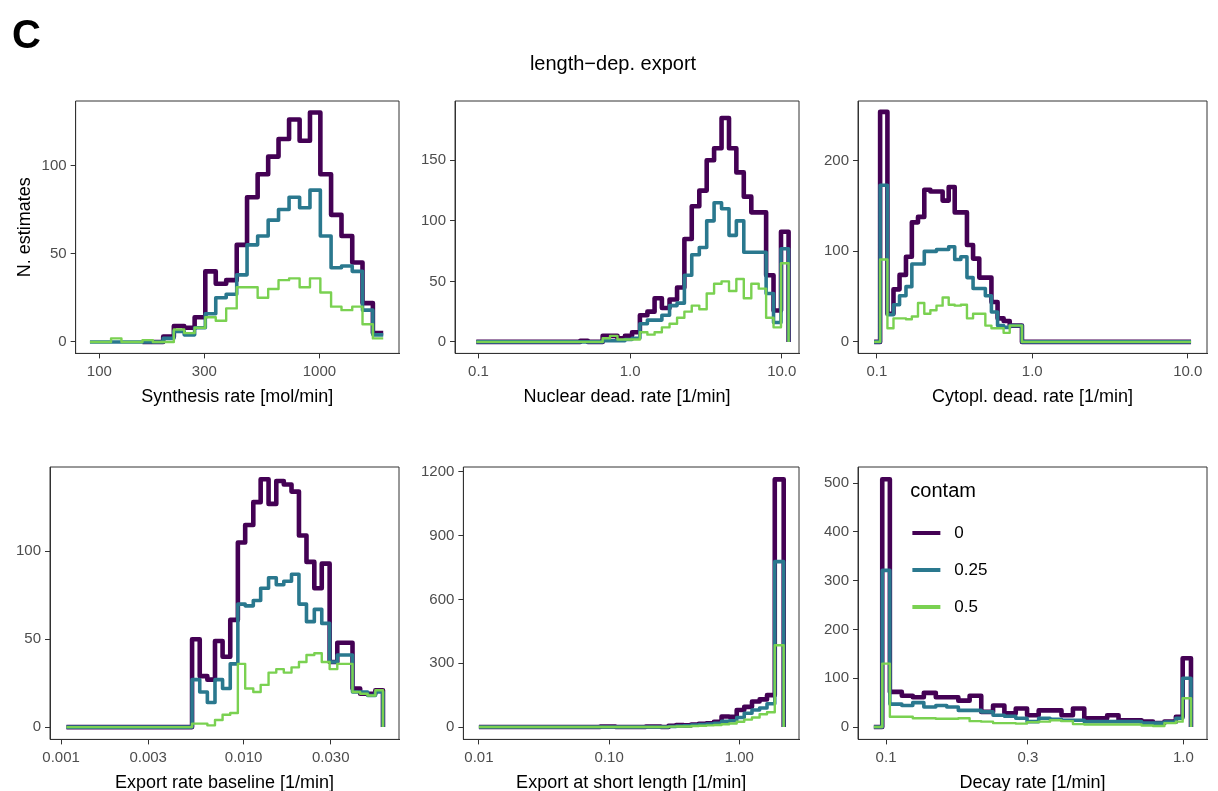  What do you see at coordinates (442, 598) in the screenshot?
I see `y-tick-label: 600` at bounding box center [442, 598].